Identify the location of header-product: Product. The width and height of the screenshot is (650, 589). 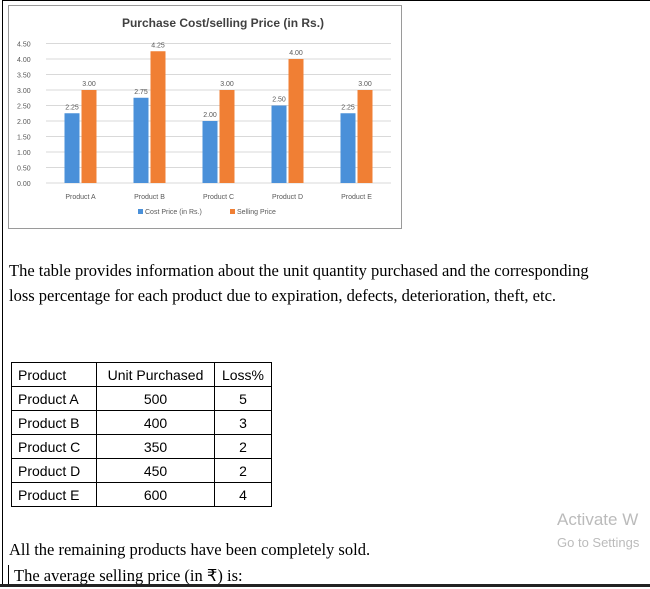
(54, 374).